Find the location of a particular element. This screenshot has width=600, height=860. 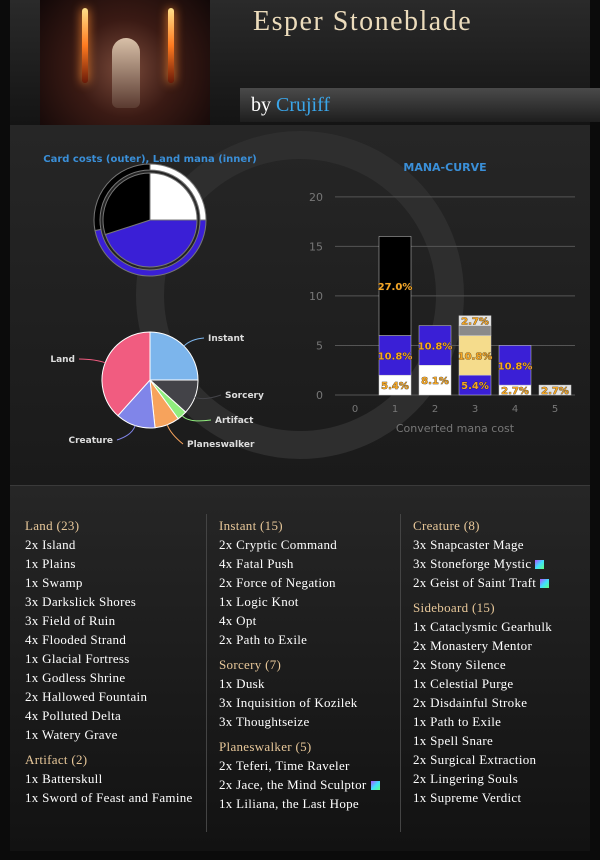

card-entry: 3x Snapcaster Mage is located at coordinates (503, 544).